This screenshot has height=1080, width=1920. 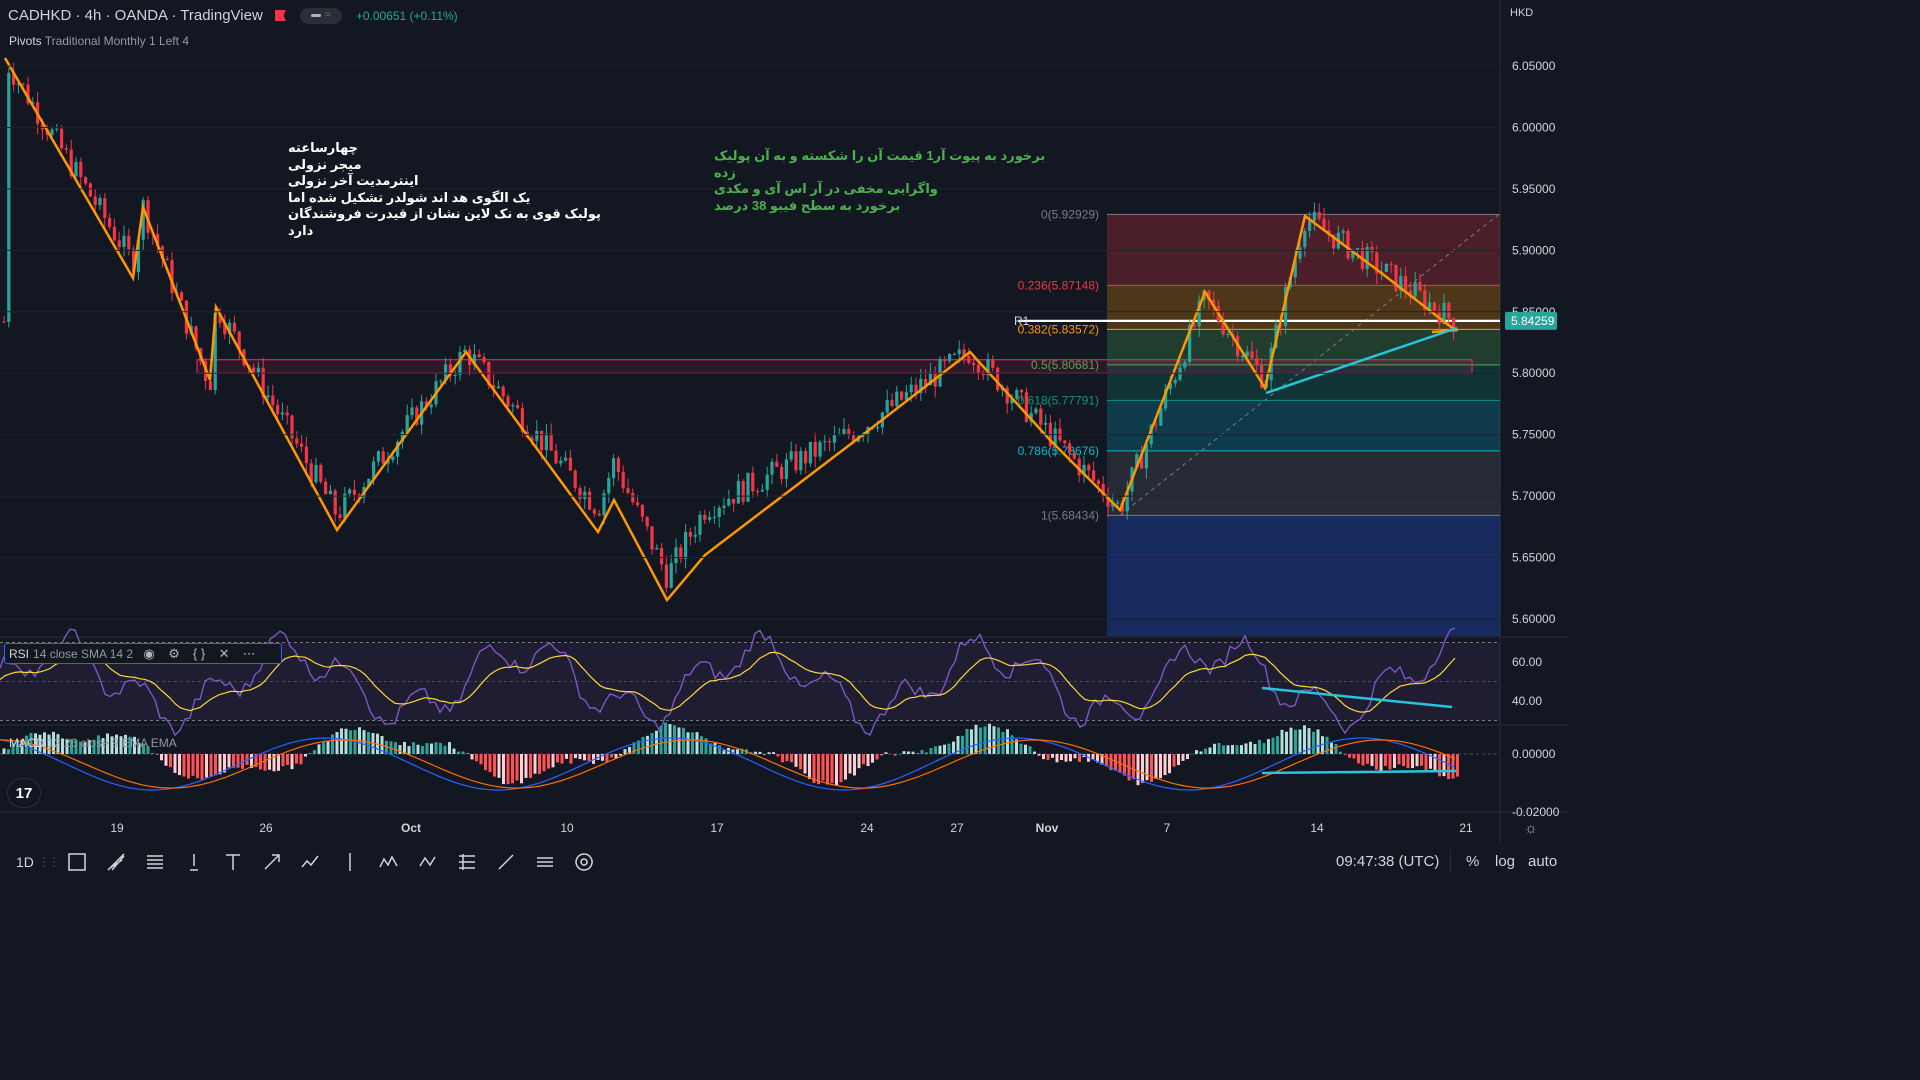 I want to click on timeframe-button: 1D, so click(x=25, y=862).